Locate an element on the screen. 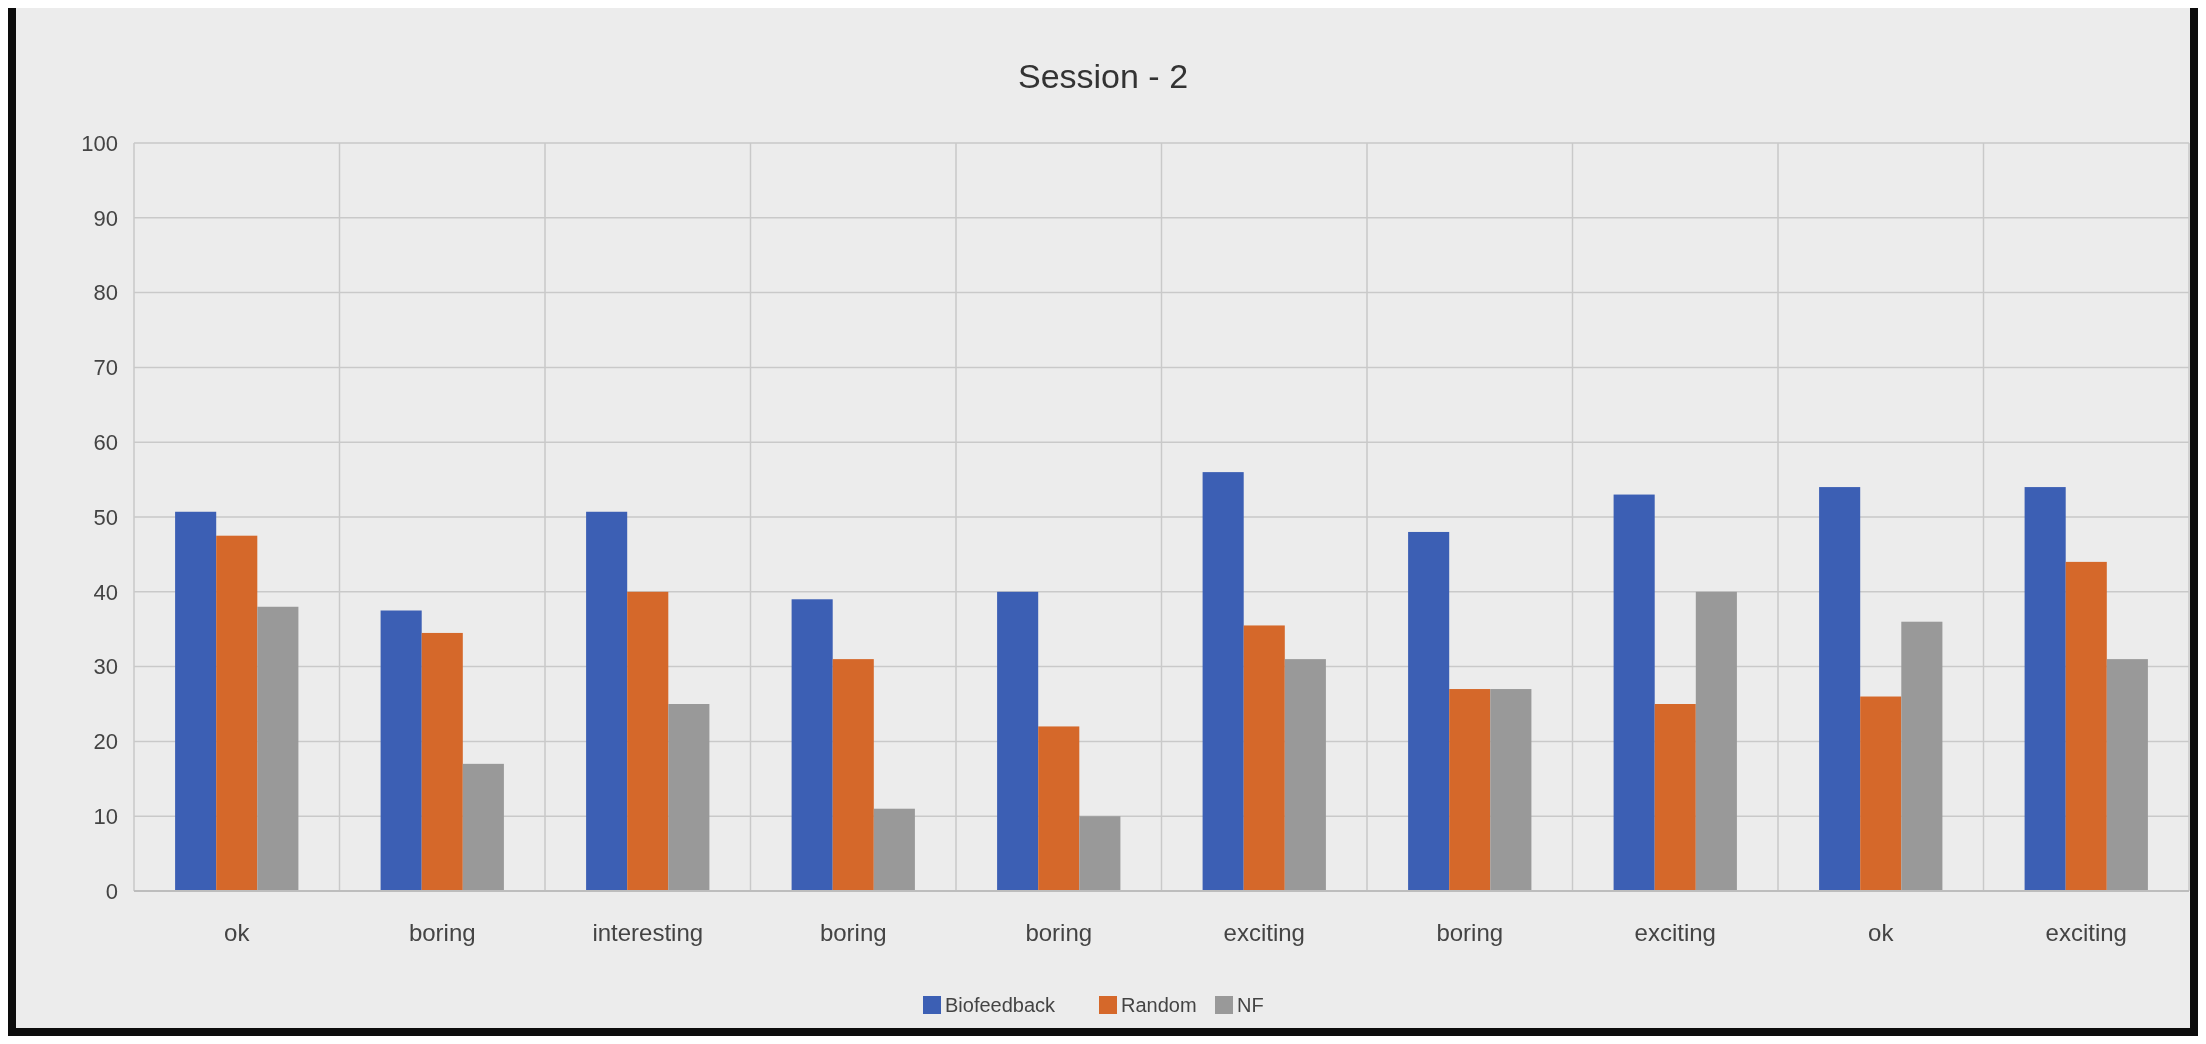  y-tick-label: 80 is located at coordinates (105, 293).